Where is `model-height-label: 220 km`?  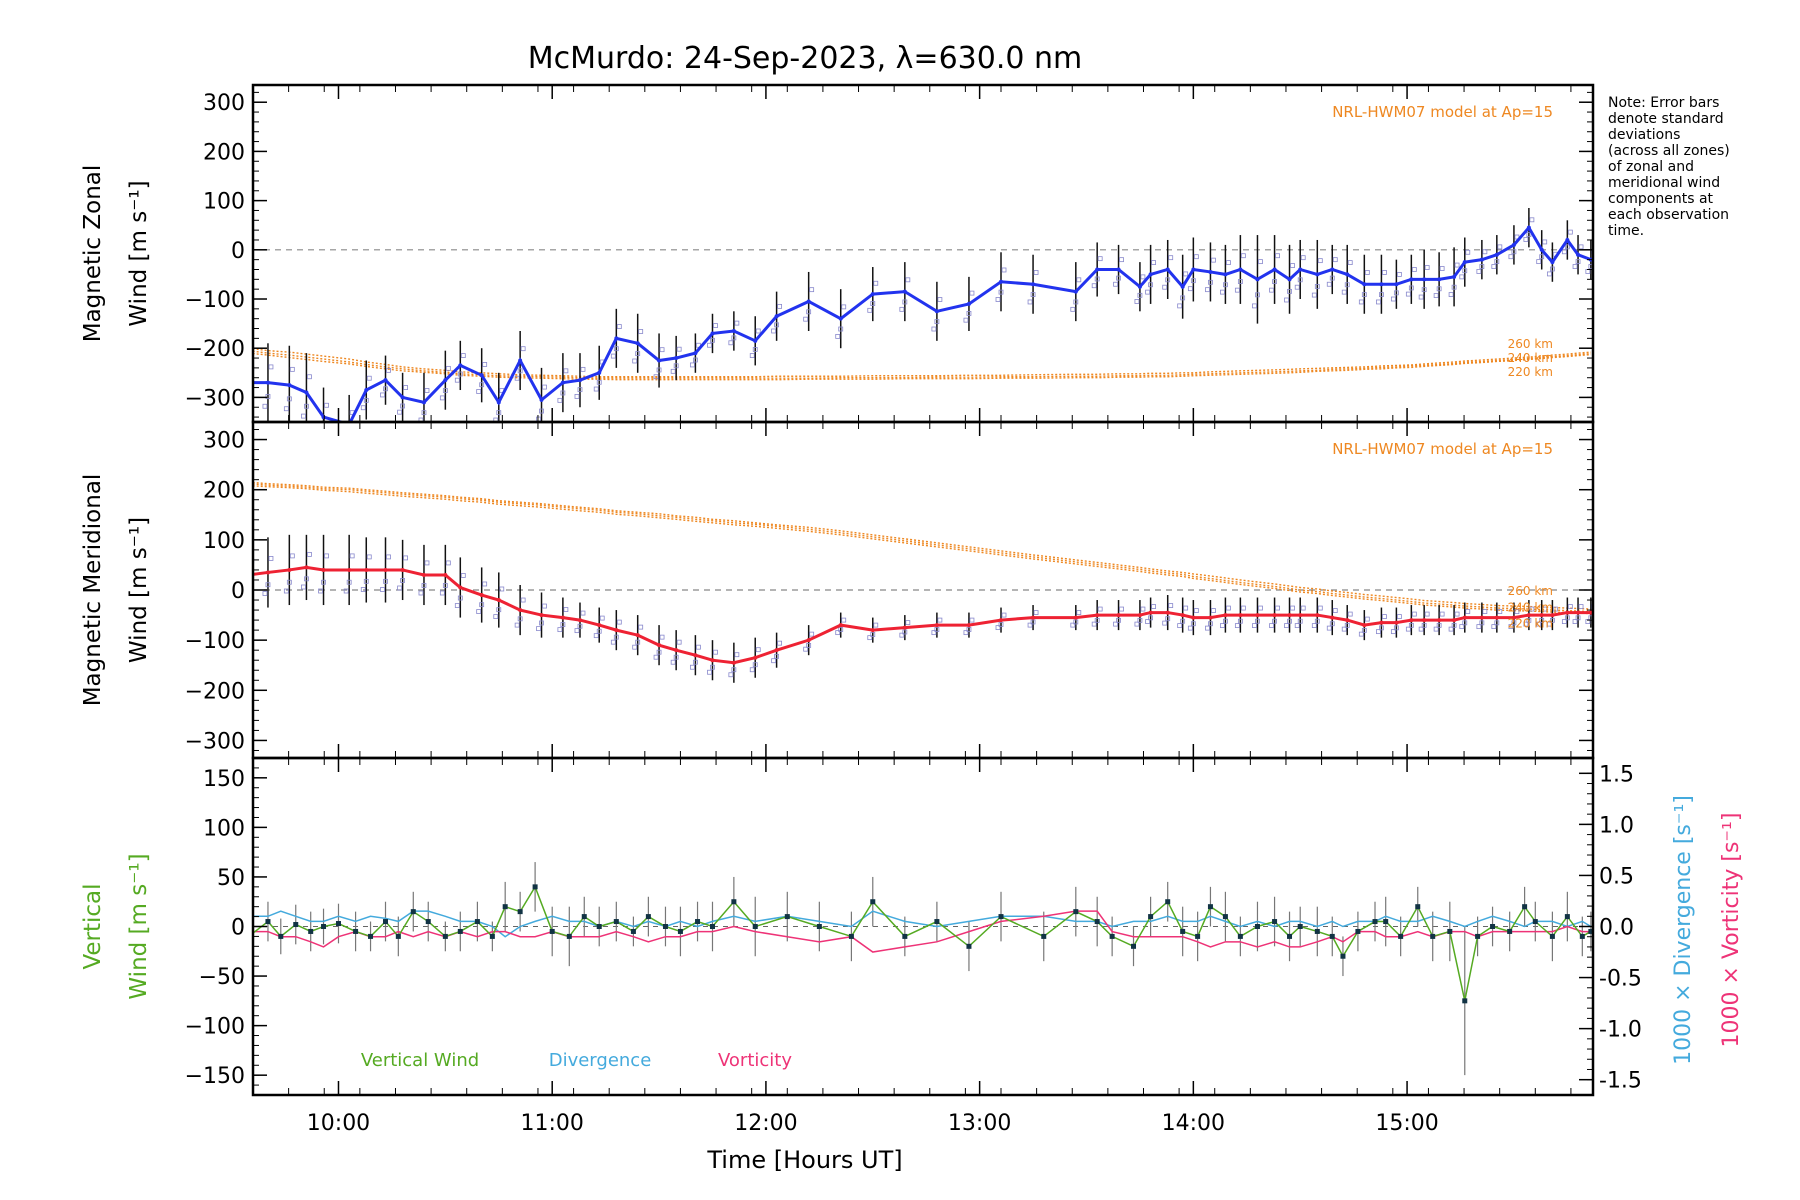
model-height-label: 220 km is located at coordinates (1530, 624).